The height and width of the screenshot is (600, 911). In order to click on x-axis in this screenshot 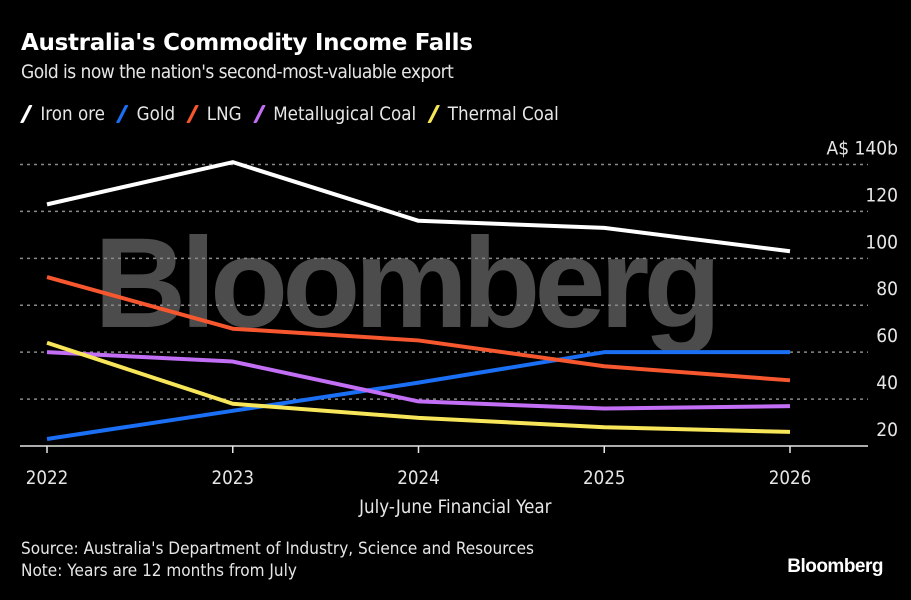, I will do `click(444, 449)`.